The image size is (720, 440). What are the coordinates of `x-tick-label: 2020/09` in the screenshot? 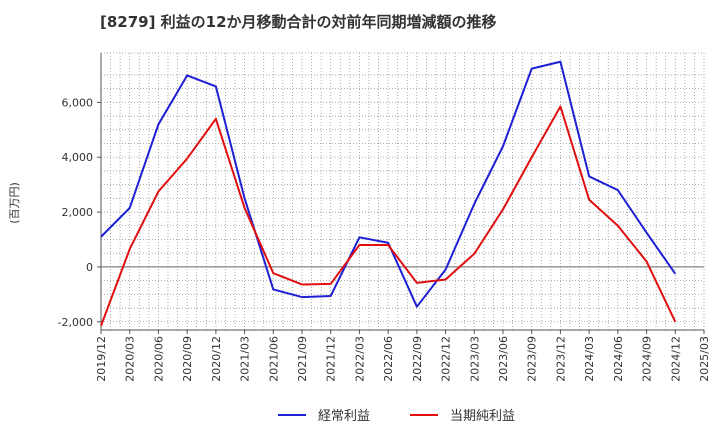 It's located at (187, 359).